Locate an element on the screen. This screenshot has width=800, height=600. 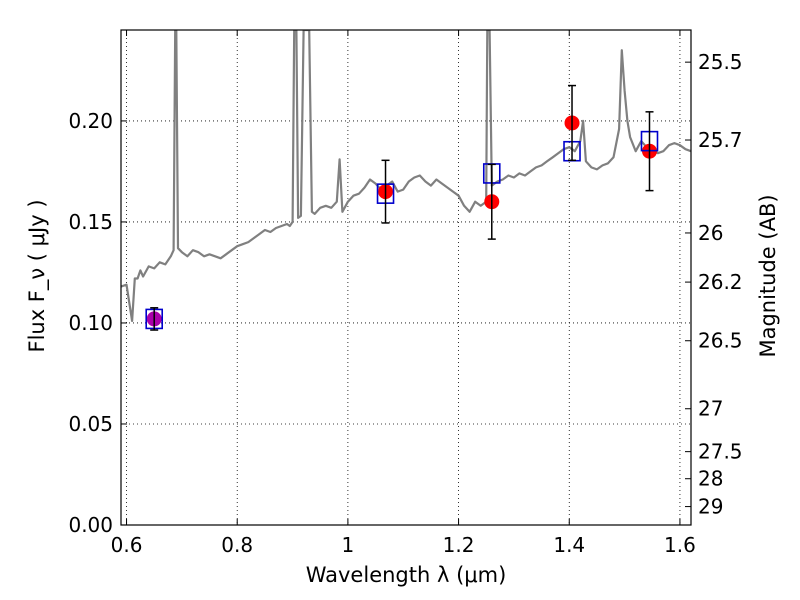
y-right-tick-label: 26.5 is located at coordinates (720, 341).